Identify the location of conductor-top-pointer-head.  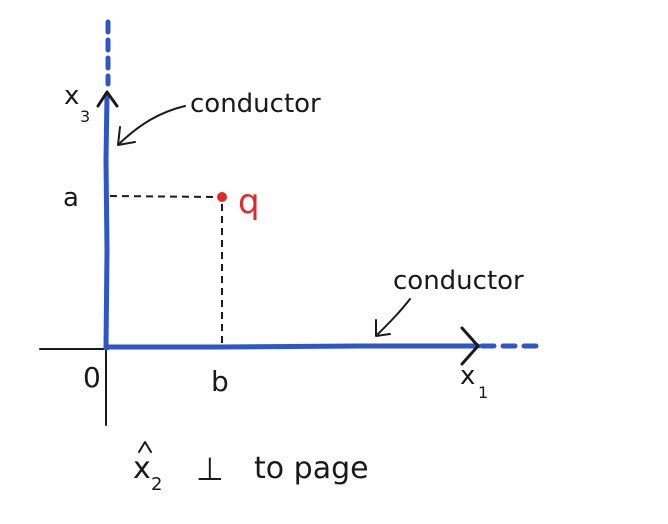
(126, 136).